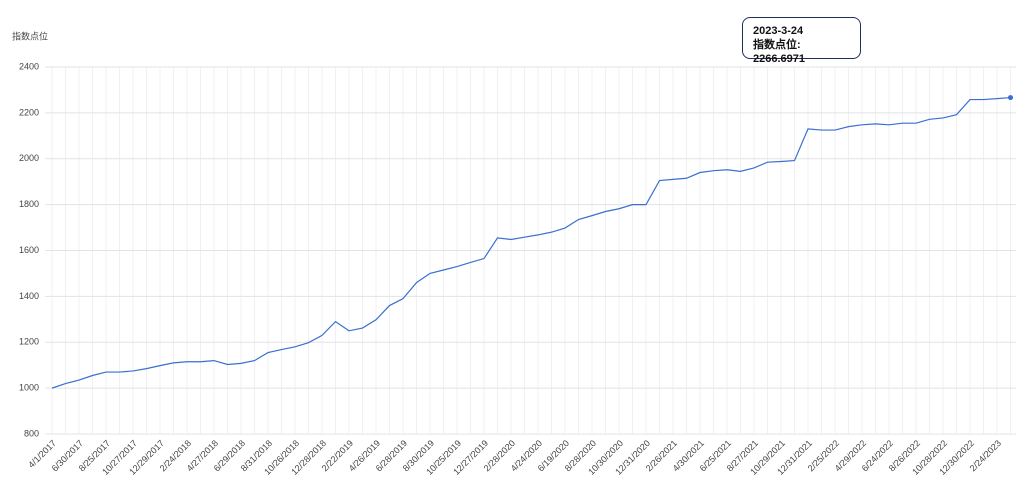  What do you see at coordinates (31, 433) in the screenshot?
I see `y-tick-label: 800` at bounding box center [31, 433].